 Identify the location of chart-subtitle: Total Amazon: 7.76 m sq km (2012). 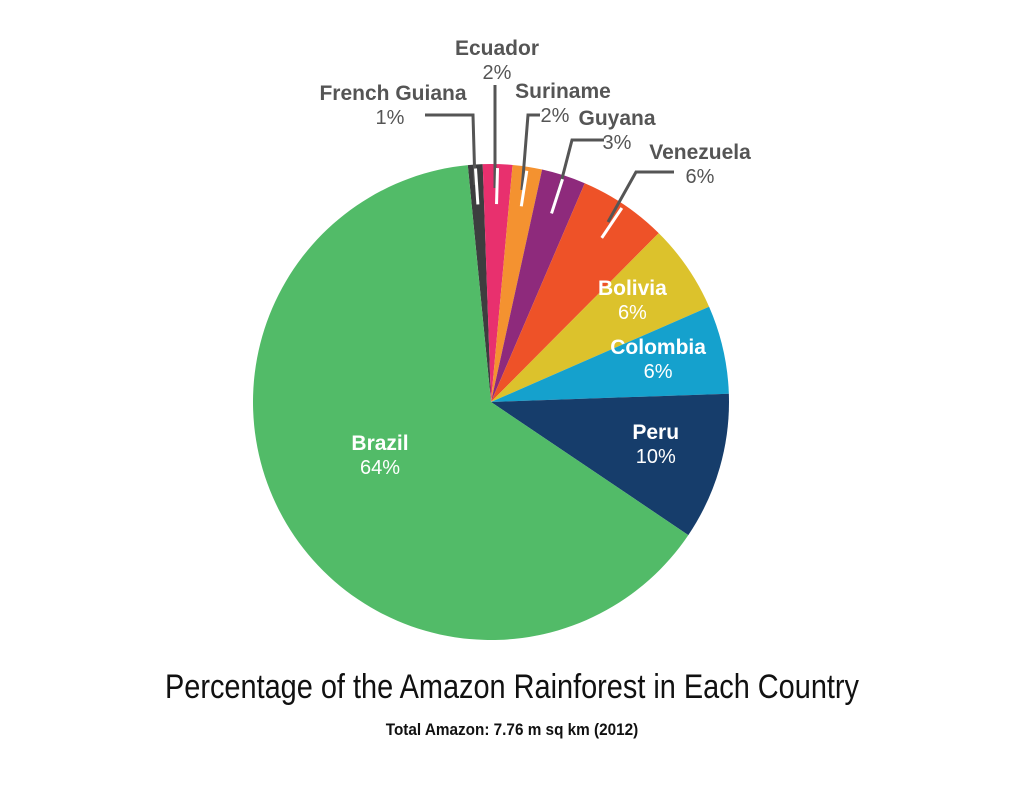
(512, 729).